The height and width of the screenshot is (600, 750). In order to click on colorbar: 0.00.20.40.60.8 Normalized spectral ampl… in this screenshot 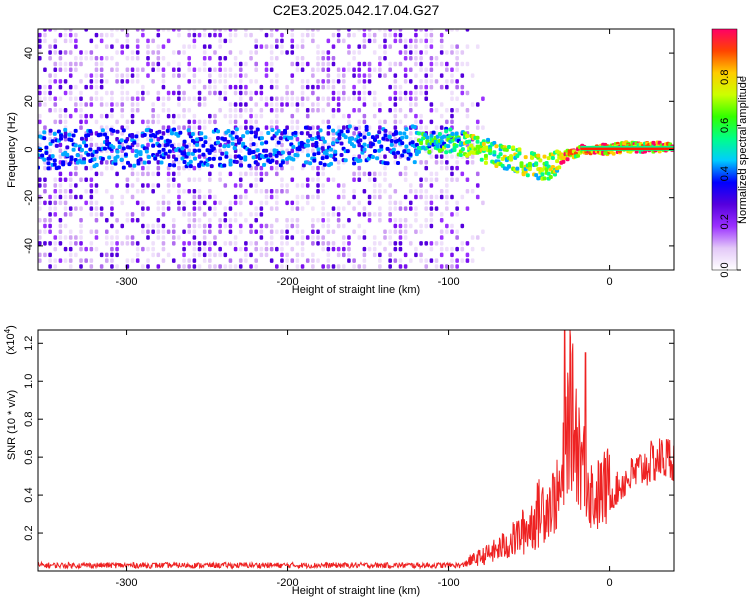, I will do `click(730, 153)`.